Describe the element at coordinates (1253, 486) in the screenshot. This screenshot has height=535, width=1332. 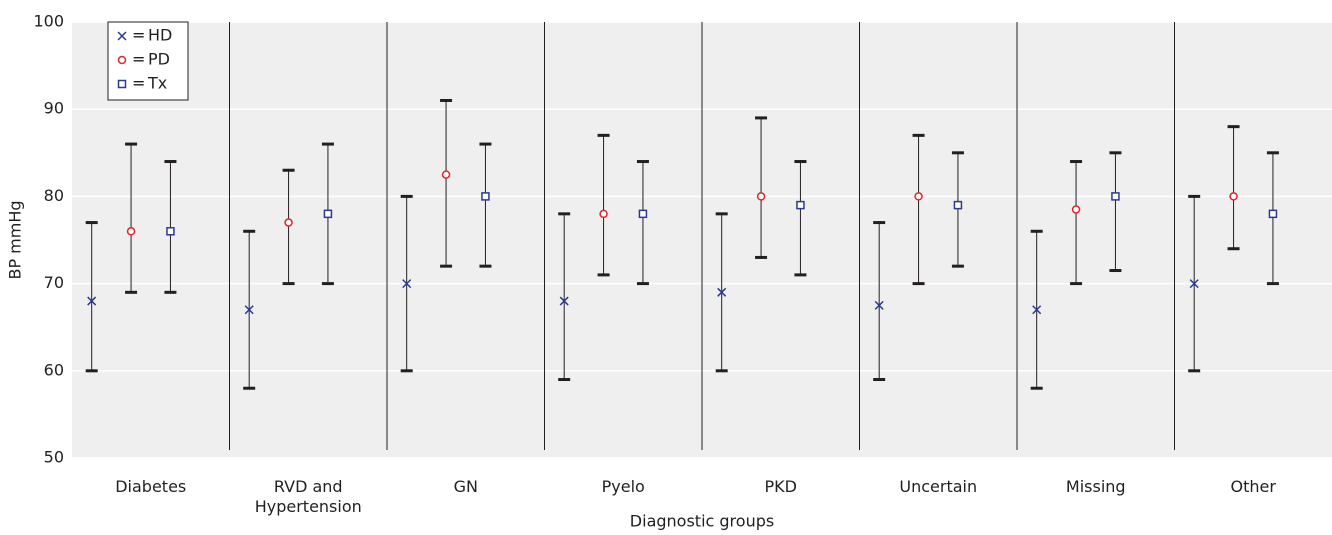
I see `x-tick-label: Other` at that location.